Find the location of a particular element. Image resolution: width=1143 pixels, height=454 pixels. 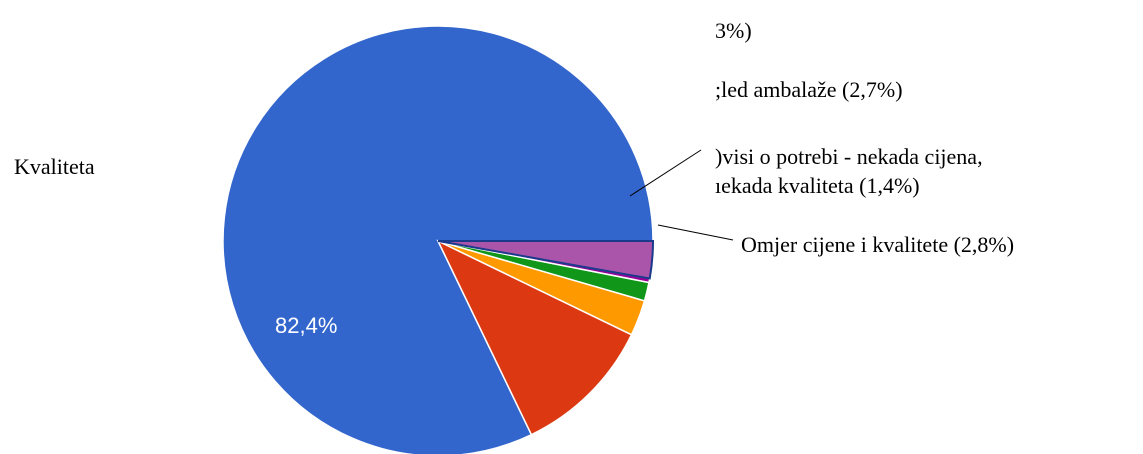

legend-label-izgled-ambalaze: ;led ambalaže (2,7%) is located at coordinates (809, 89).